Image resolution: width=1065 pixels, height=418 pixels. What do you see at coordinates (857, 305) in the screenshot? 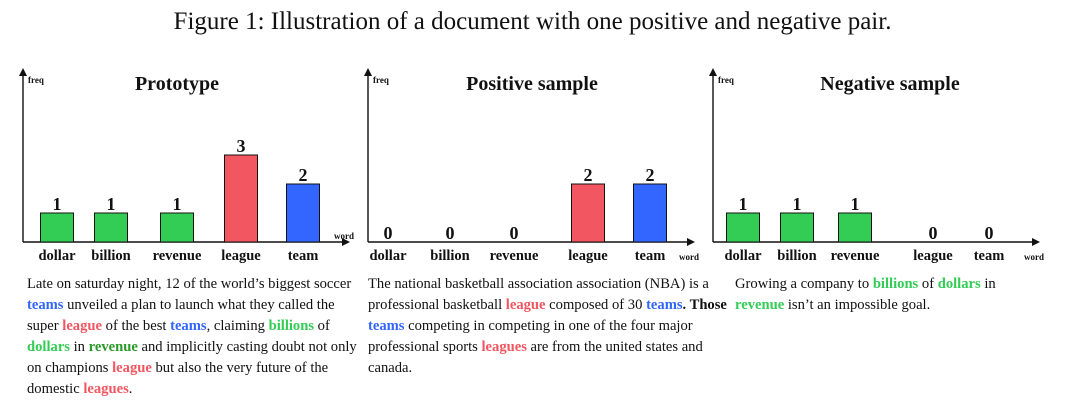
I see `text-segment: isn’t an impossible goal.` at bounding box center [857, 305].